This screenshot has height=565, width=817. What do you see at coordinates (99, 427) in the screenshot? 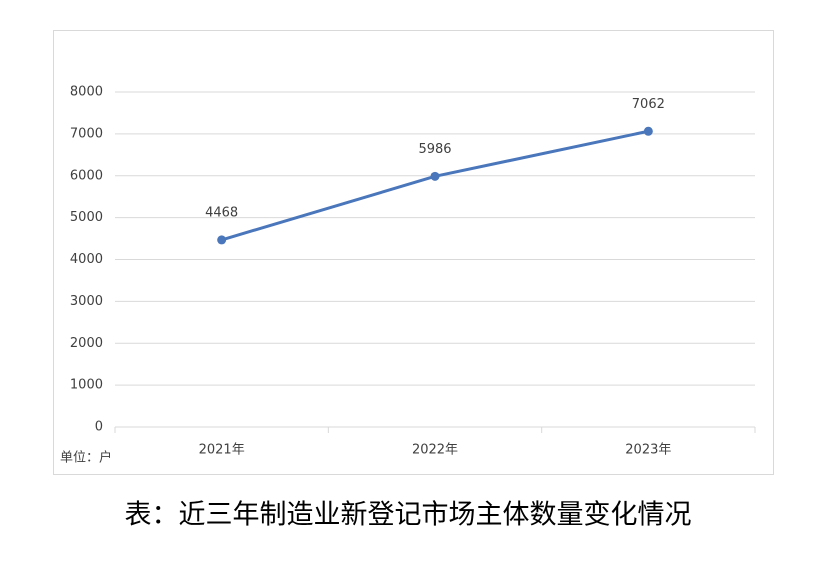
I see `y-tick-label: 0` at bounding box center [99, 427].